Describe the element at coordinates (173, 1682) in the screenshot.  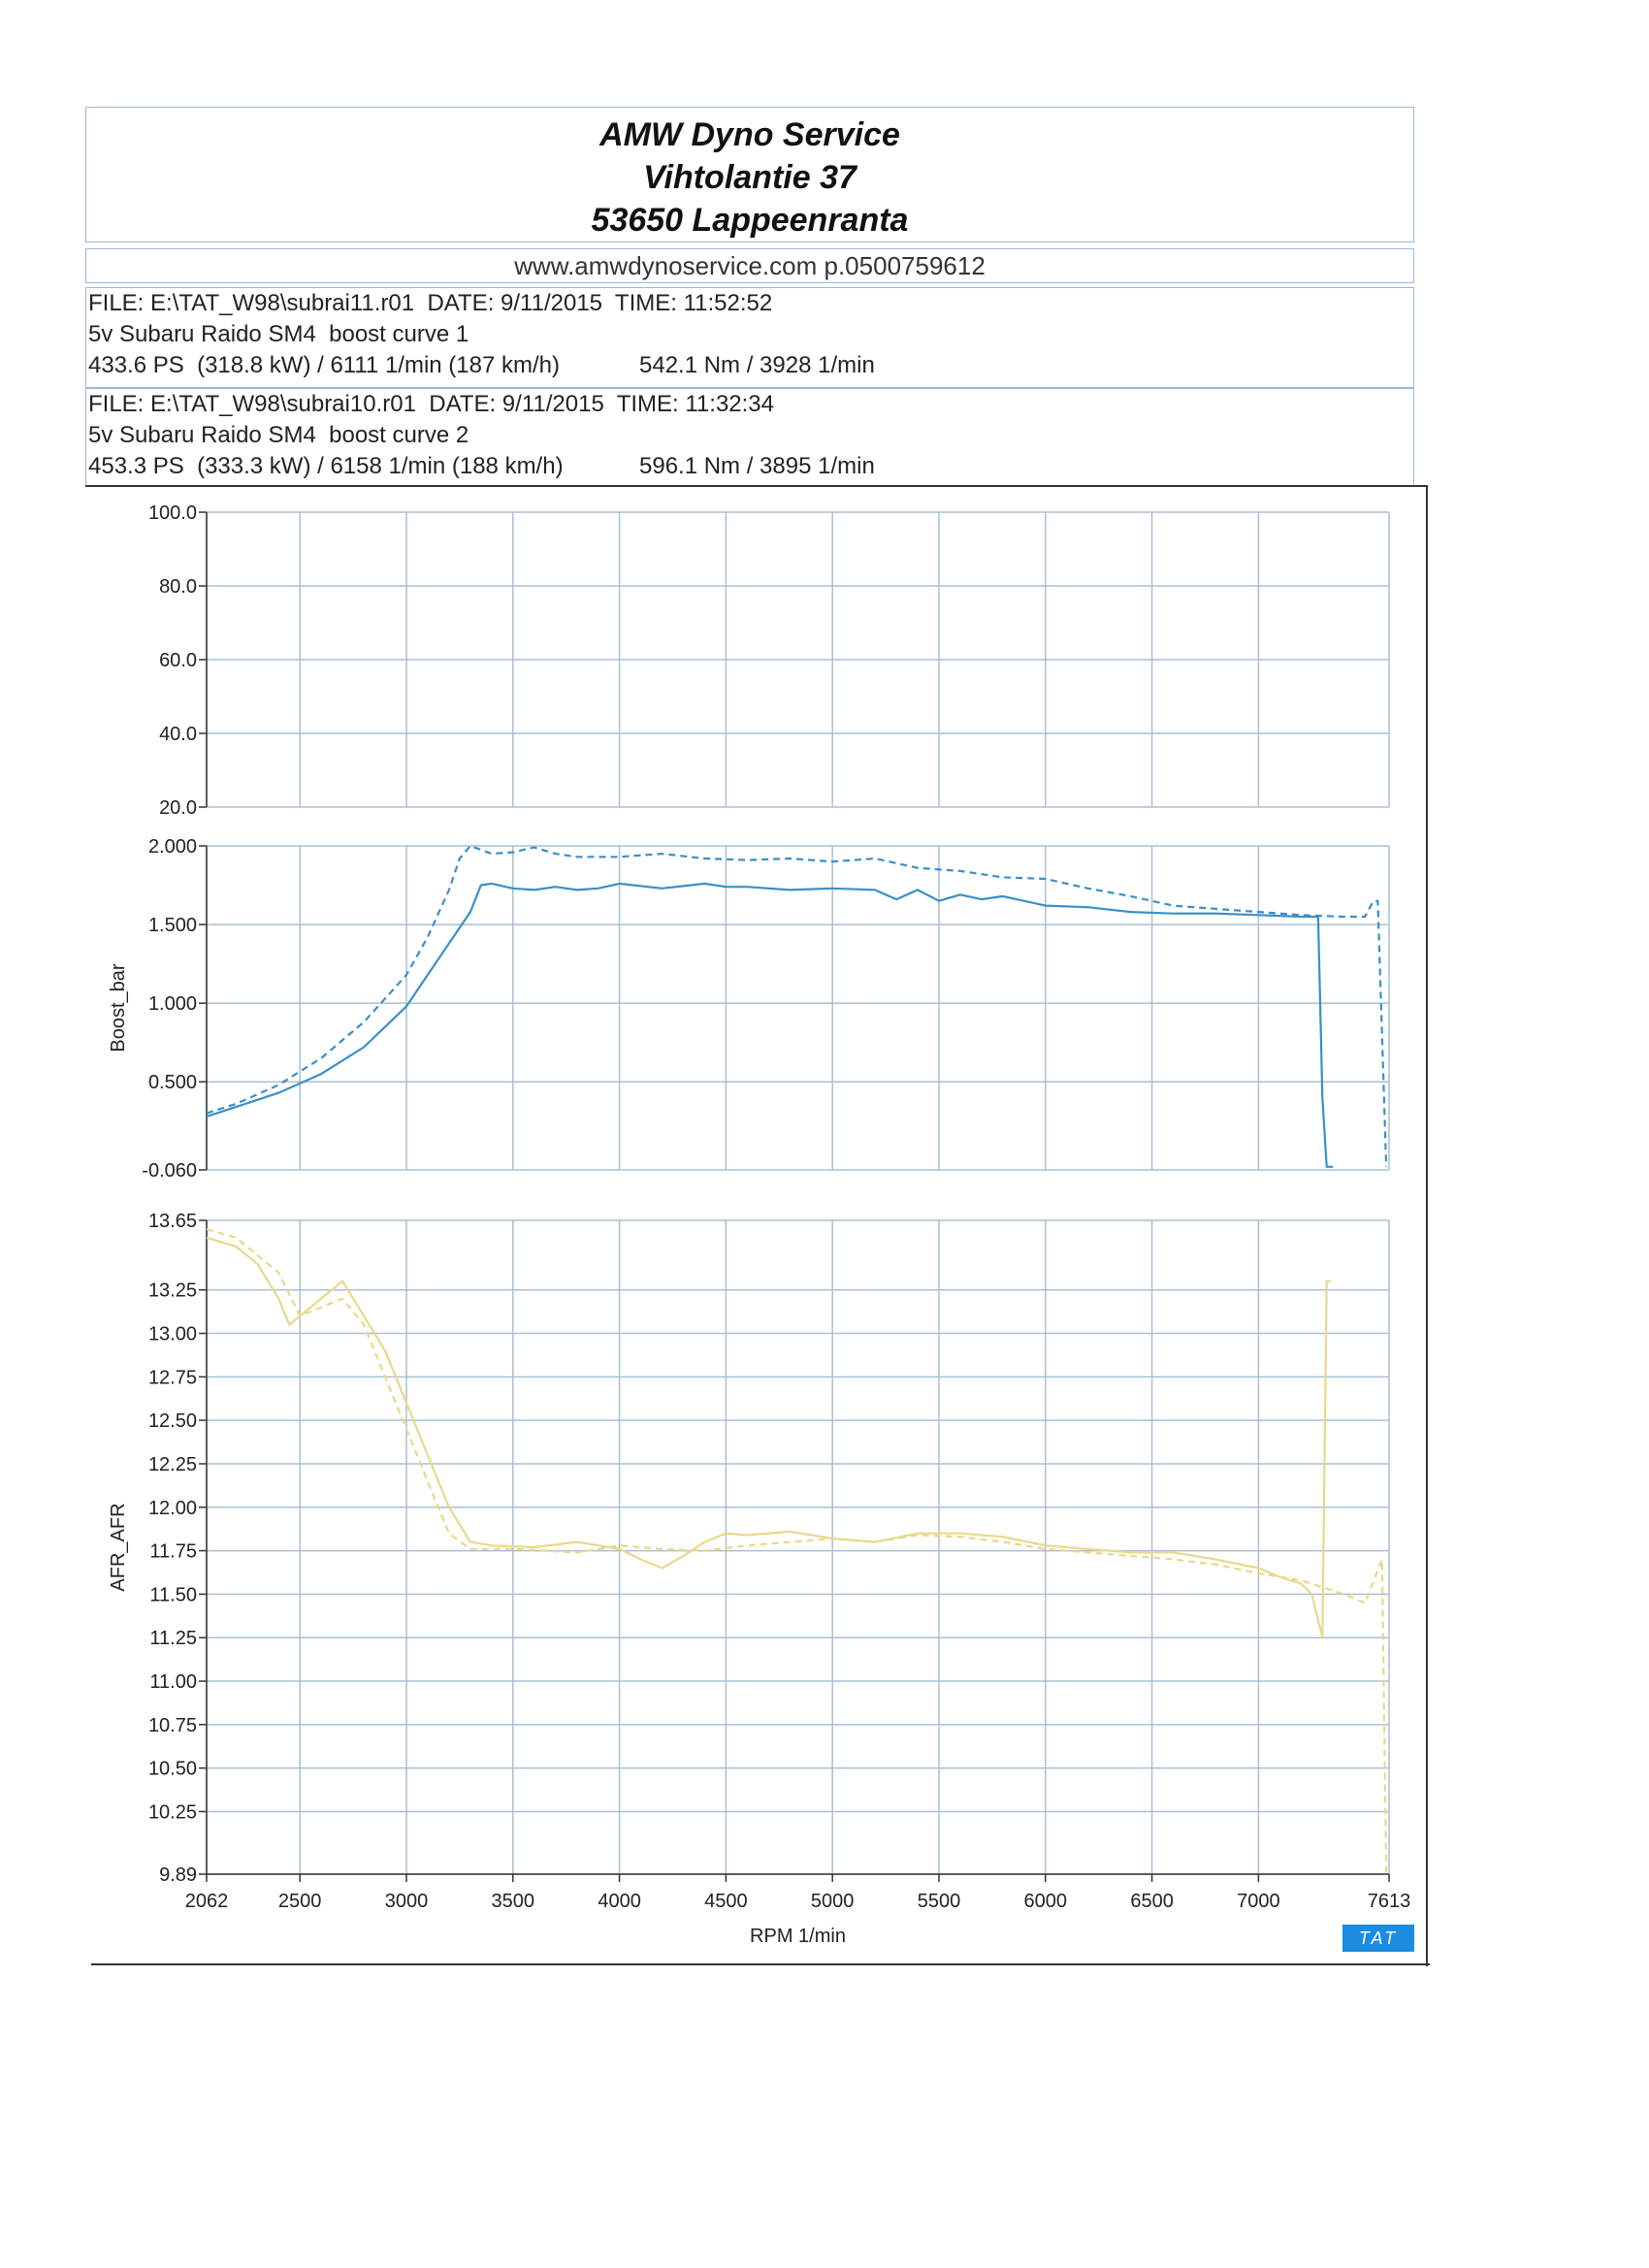
I see `afr-panel-ytick-label: 11.00` at that location.